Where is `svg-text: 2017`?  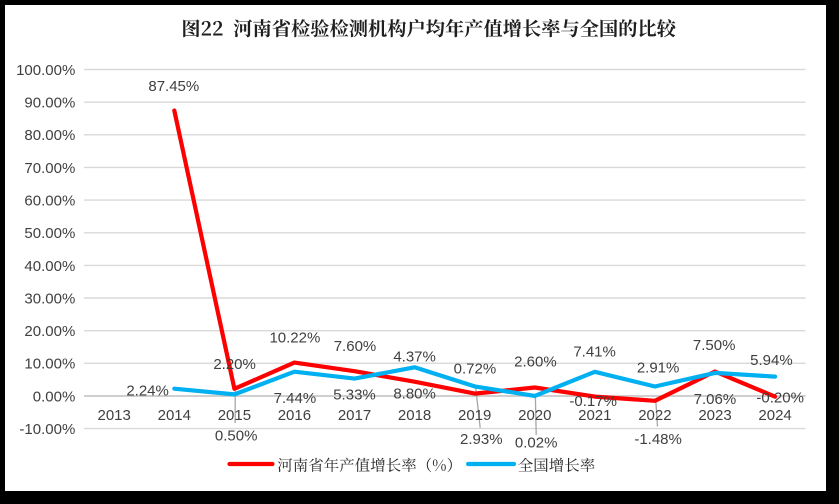
svg-text: 2017 is located at coordinates (354, 415).